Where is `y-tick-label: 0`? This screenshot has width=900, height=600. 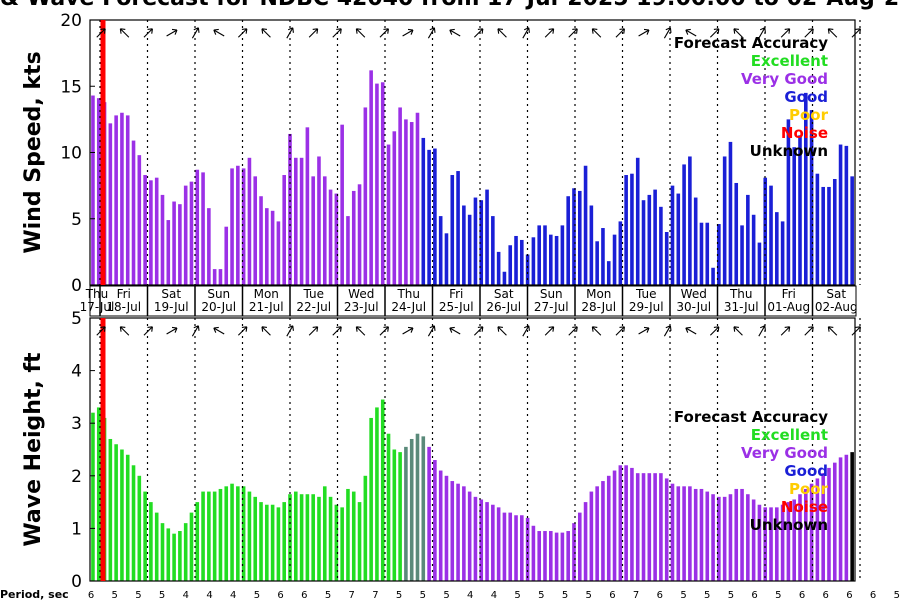 y-tick-label: 0 is located at coordinates (76, 582).